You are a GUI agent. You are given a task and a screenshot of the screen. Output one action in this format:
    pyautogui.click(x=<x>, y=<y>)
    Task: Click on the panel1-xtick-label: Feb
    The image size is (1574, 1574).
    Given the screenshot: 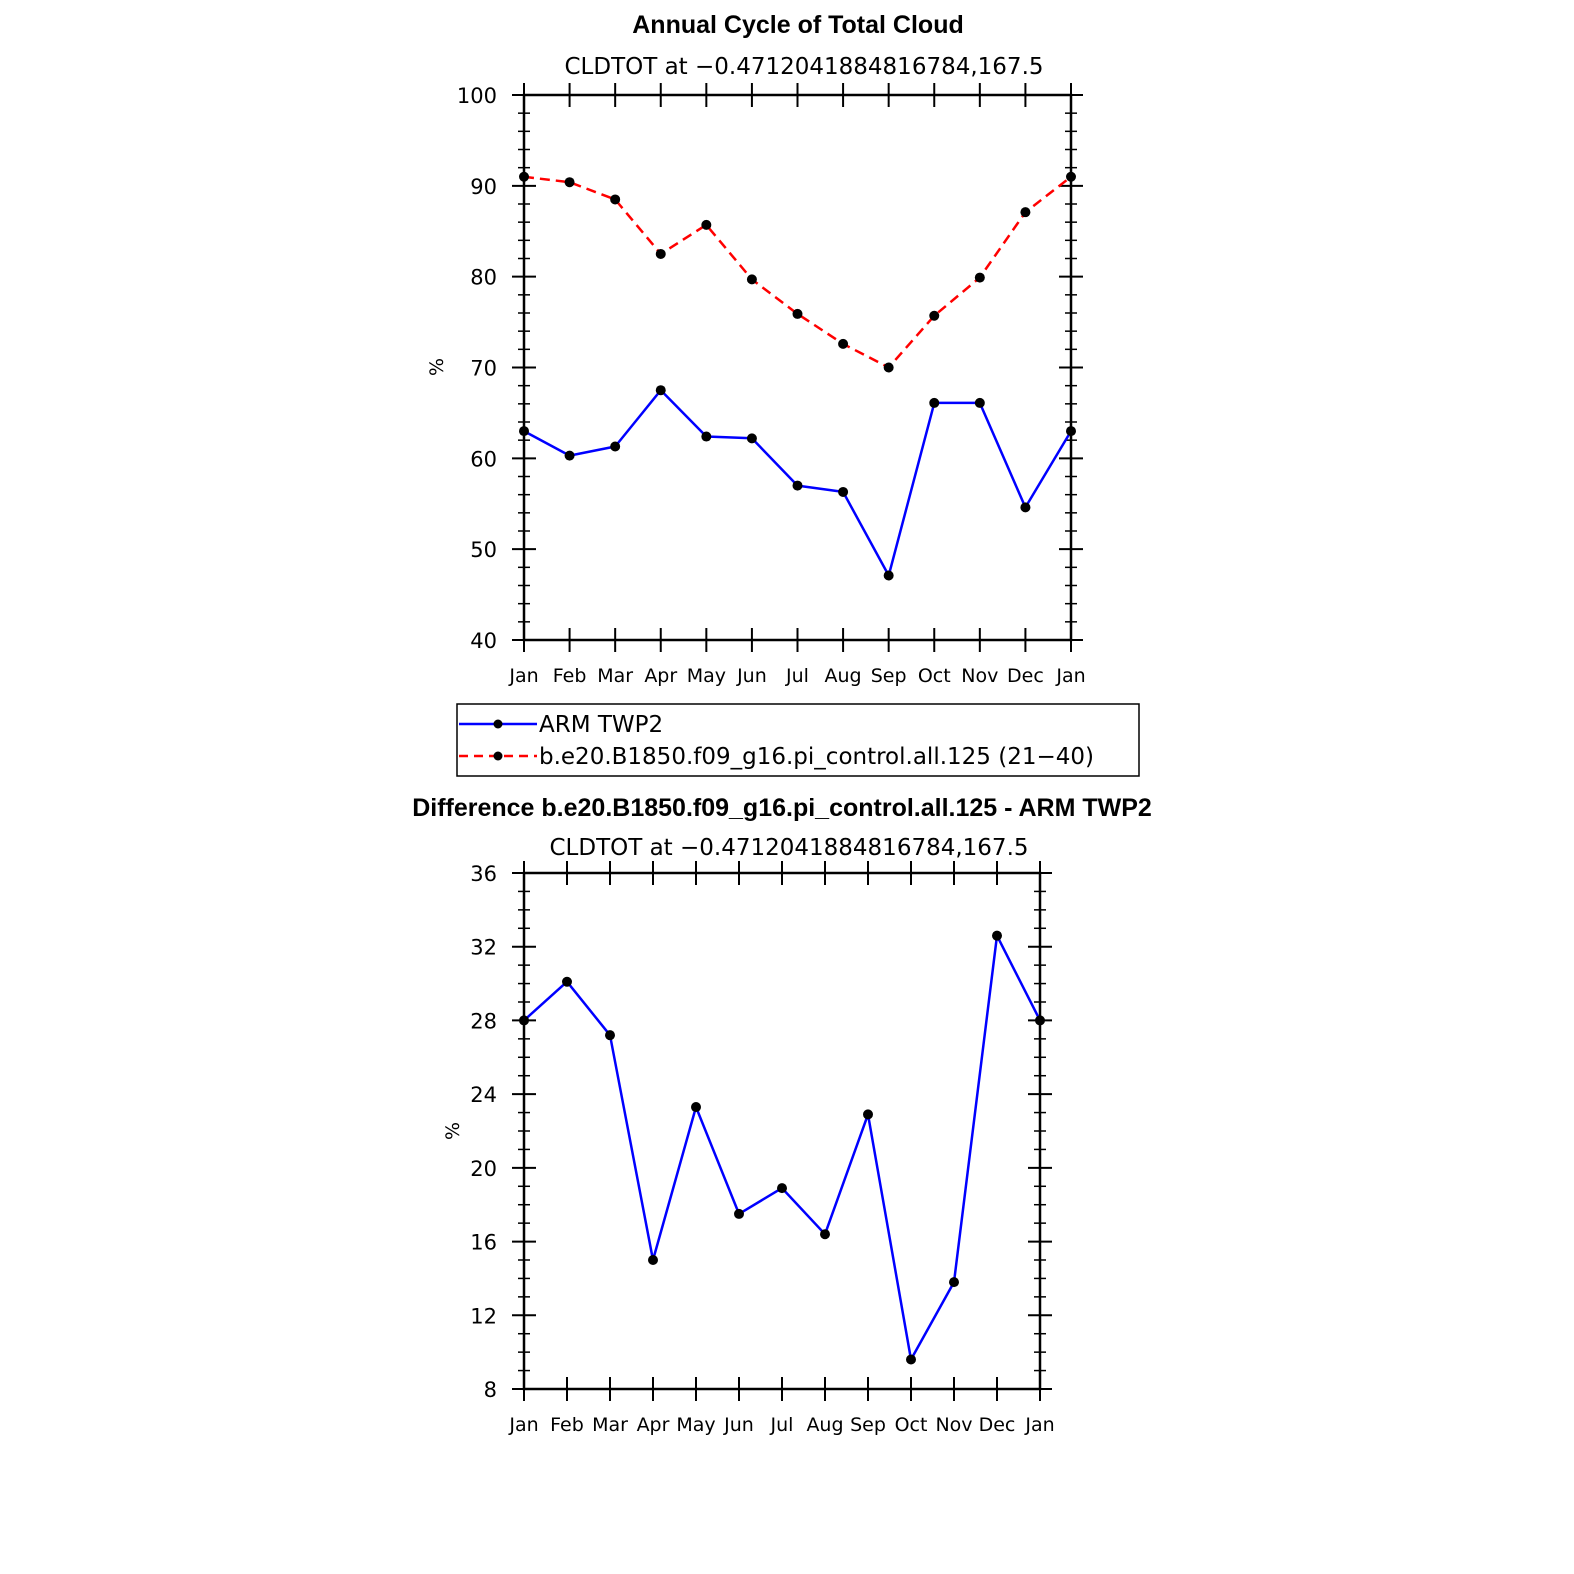 What is the action you would take?
    pyautogui.click(x=570, y=676)
    